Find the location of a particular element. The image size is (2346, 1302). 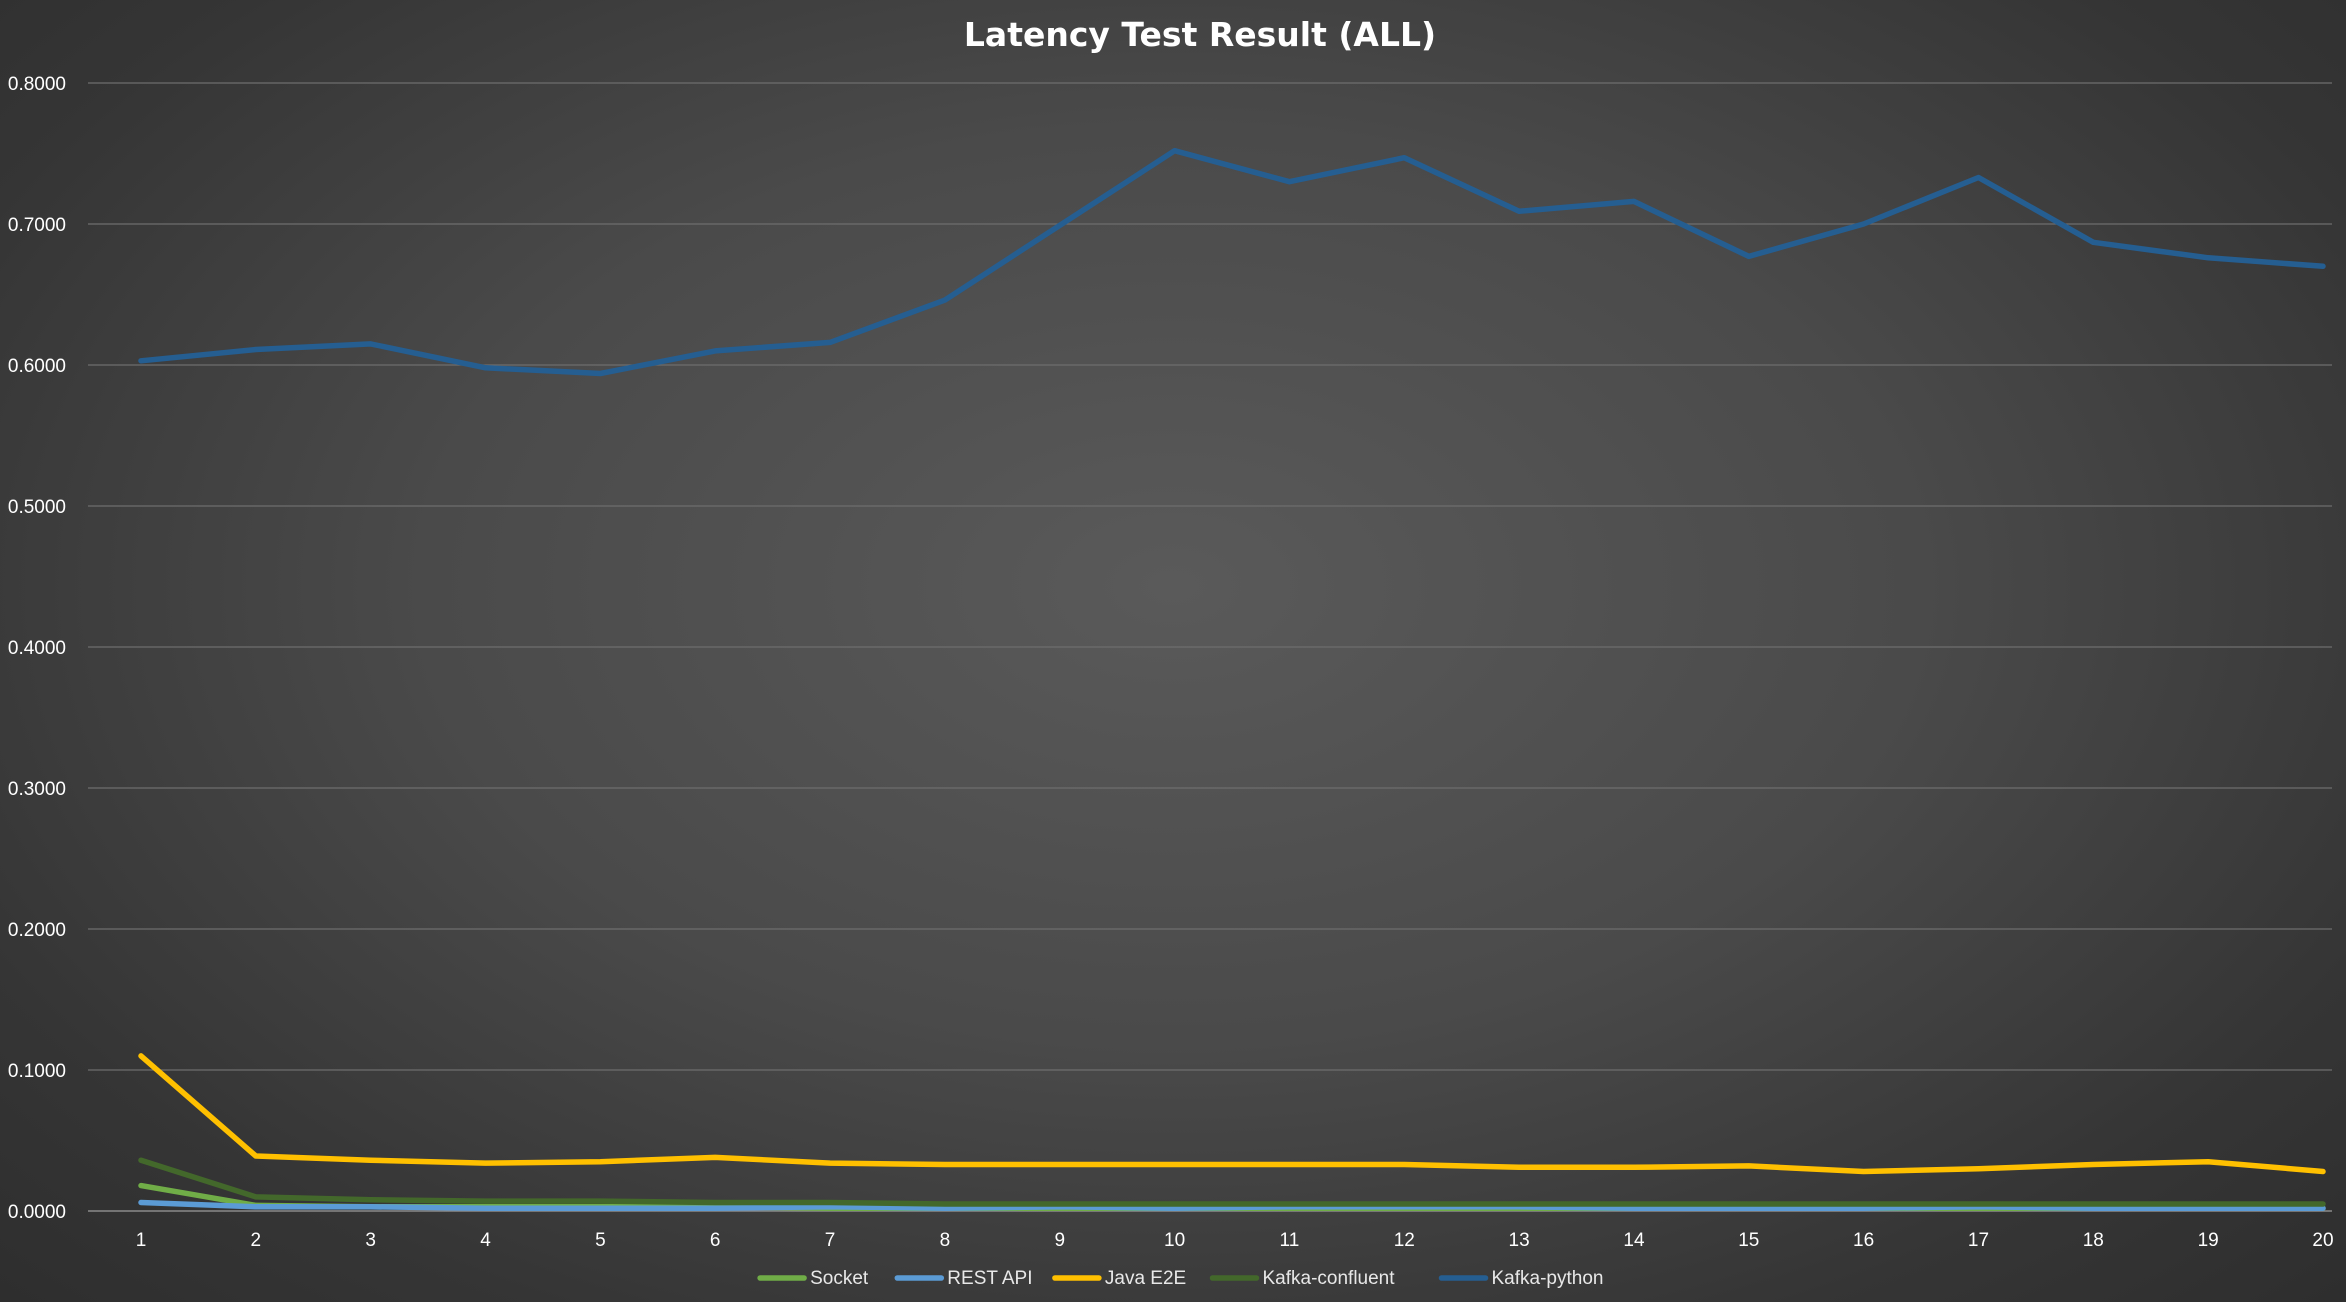

x-tick-label: 10 is located at coordinates (1174, 1240).